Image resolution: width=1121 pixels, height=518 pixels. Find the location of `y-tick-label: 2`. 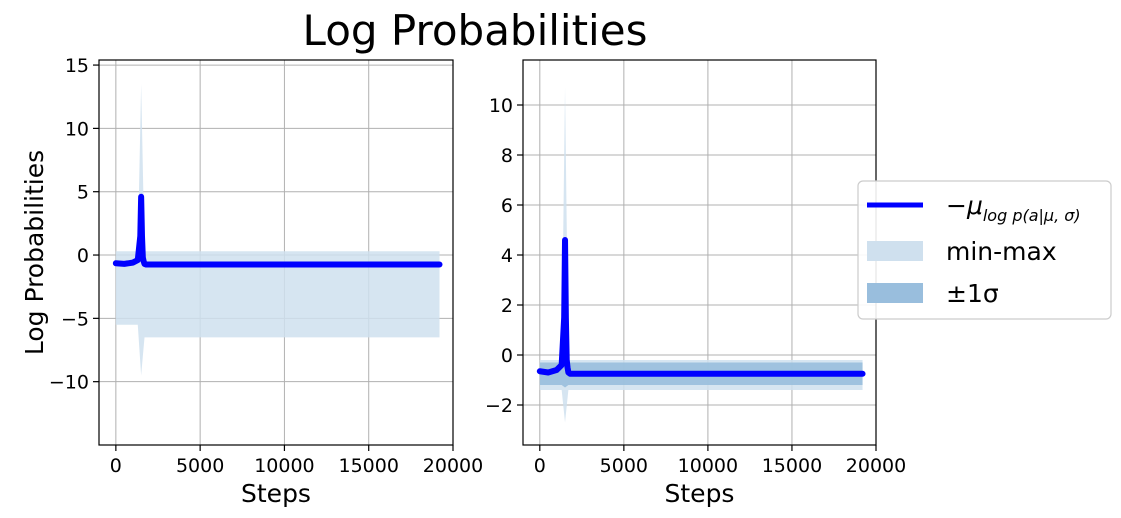

y-tick-label: 2 is located at coordinates (507, 306).